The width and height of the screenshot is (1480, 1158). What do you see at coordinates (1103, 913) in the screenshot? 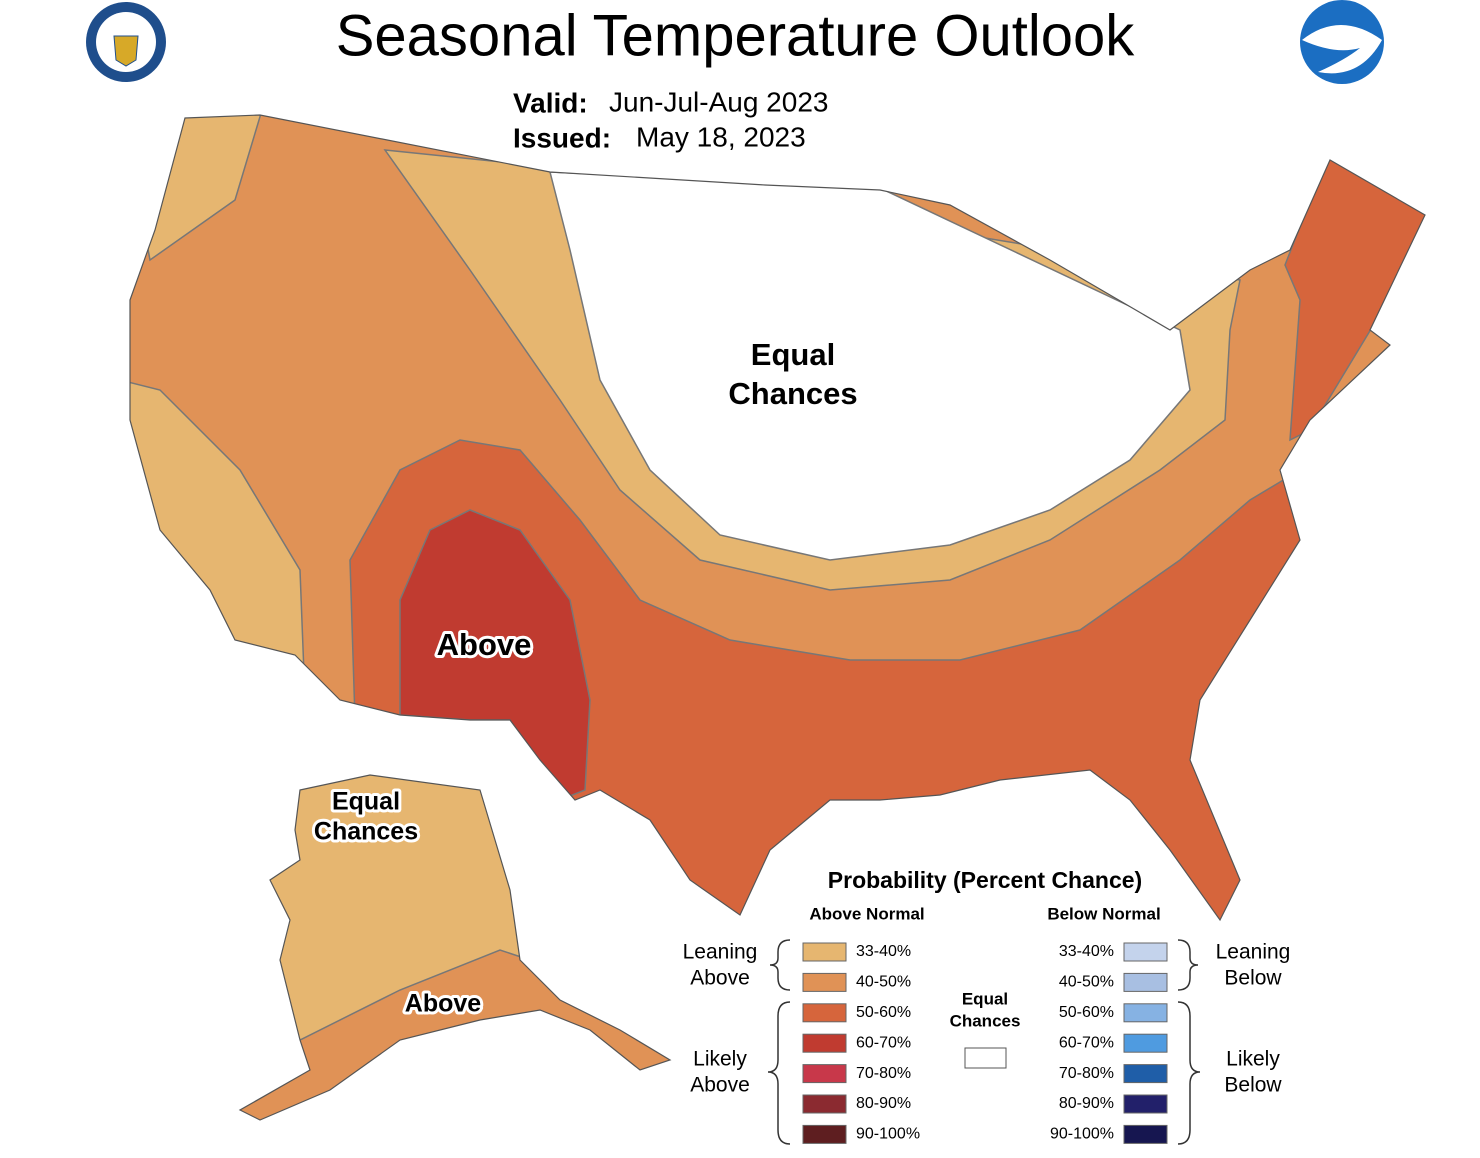
I see `legend-header: Below Normal` at bounding box center [1103, 913].